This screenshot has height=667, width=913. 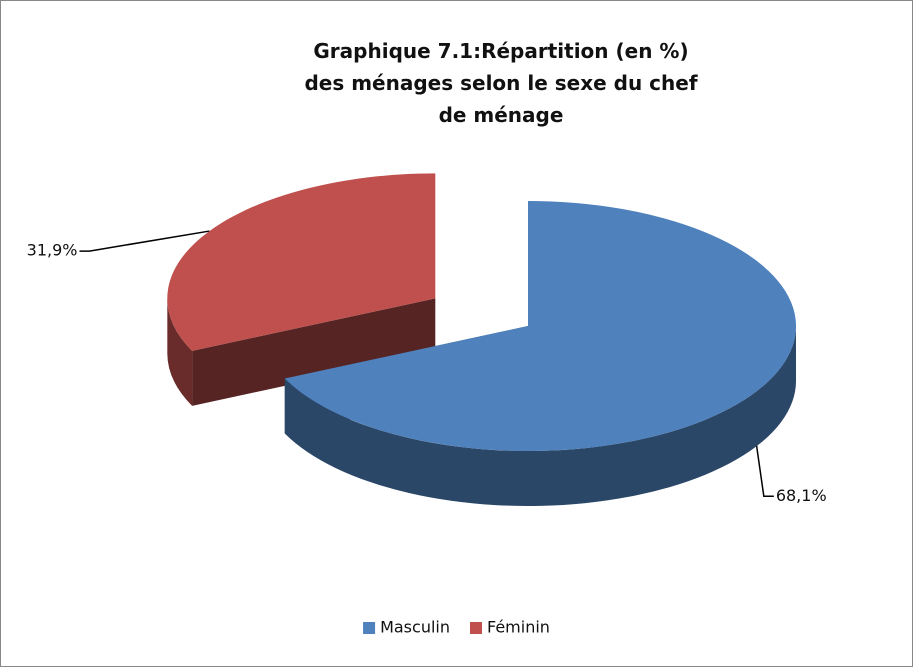 I want to click on data-label: 68,1%, so click(x=801, y=495).